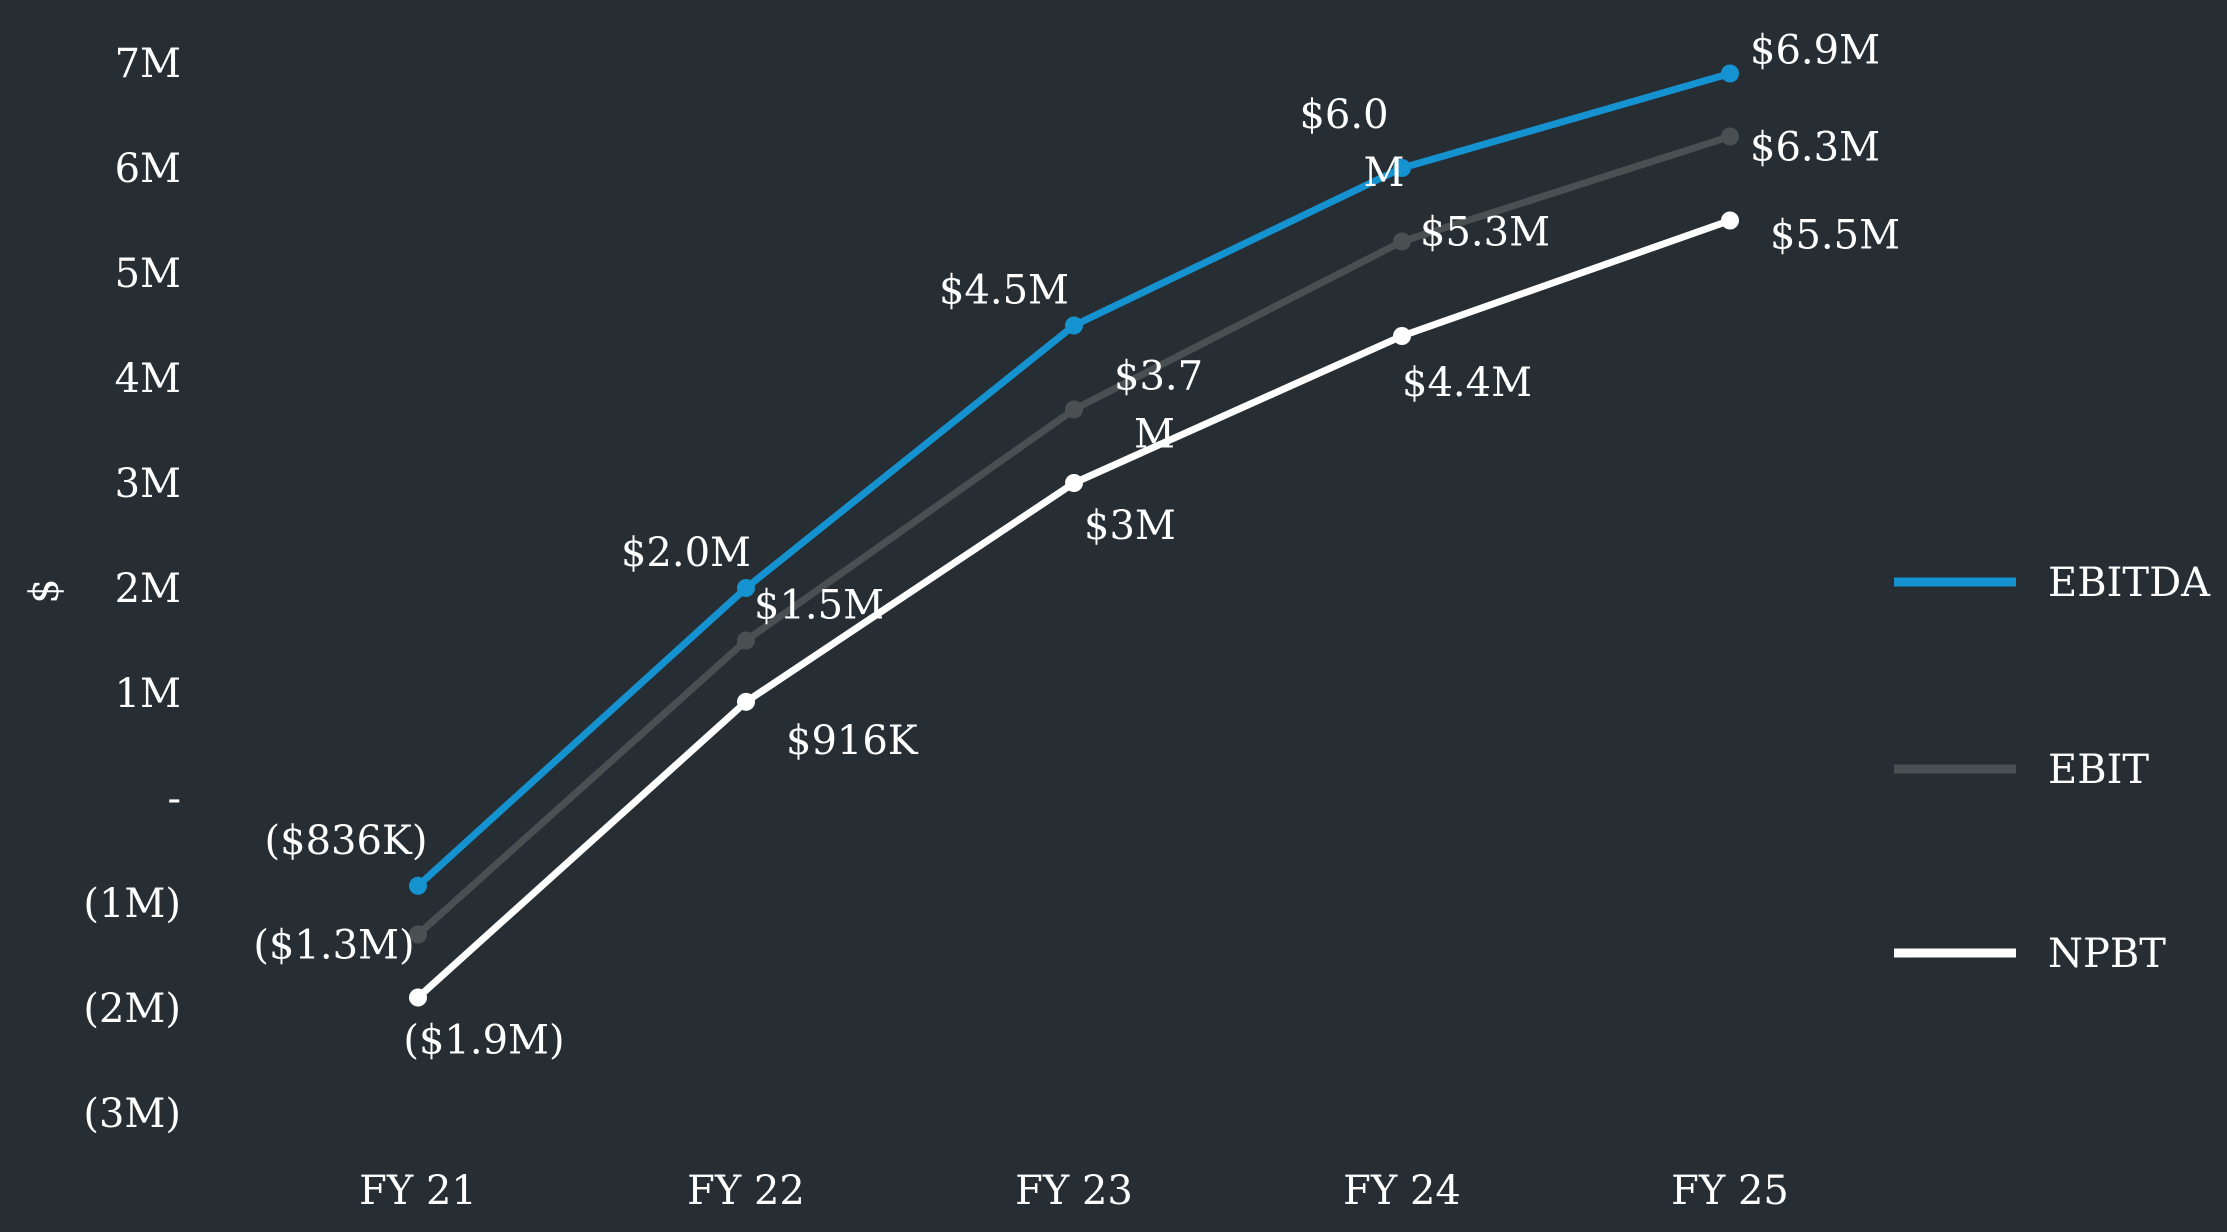 This screenshot has width=2227, height=1232. What do you see at coordinates (1730, 1191) in the screenshot?
I see `x-tick-label: FY 25` at bounding box center [1730, 1191].